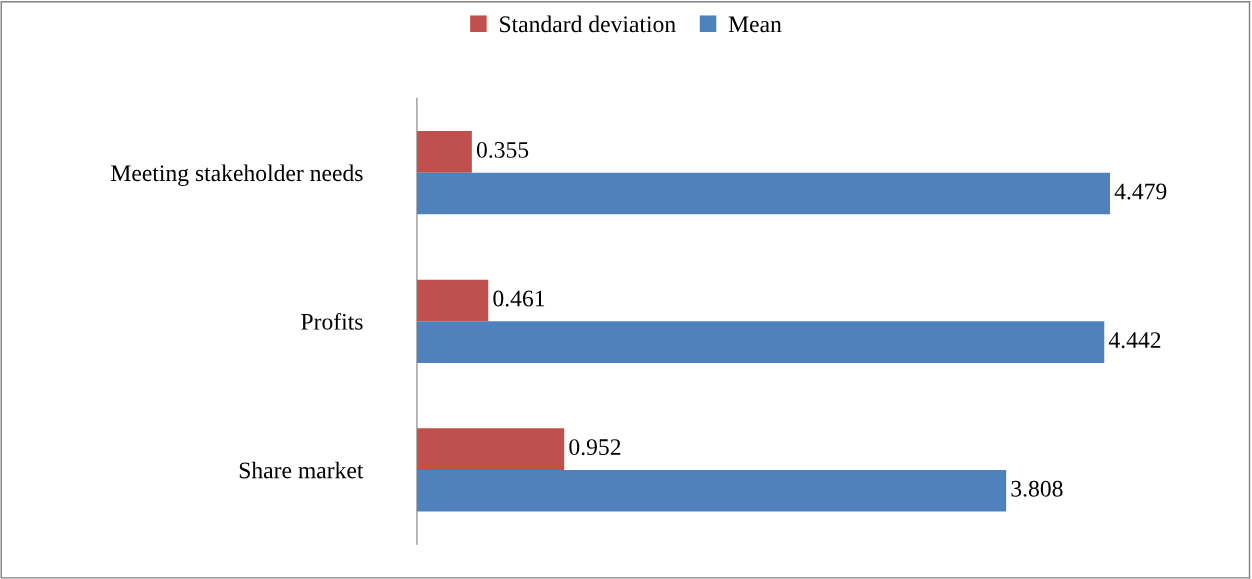  I want to click on data-label: 0.461, so click(519, 298).